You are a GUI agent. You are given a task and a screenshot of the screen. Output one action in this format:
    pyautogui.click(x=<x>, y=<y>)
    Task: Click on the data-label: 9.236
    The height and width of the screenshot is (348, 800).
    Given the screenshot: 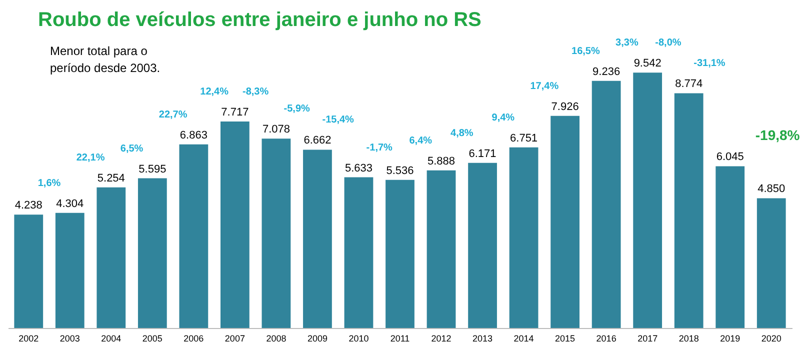 What is the action you would take?
    pyautogui.click(x=606, y=72)
    